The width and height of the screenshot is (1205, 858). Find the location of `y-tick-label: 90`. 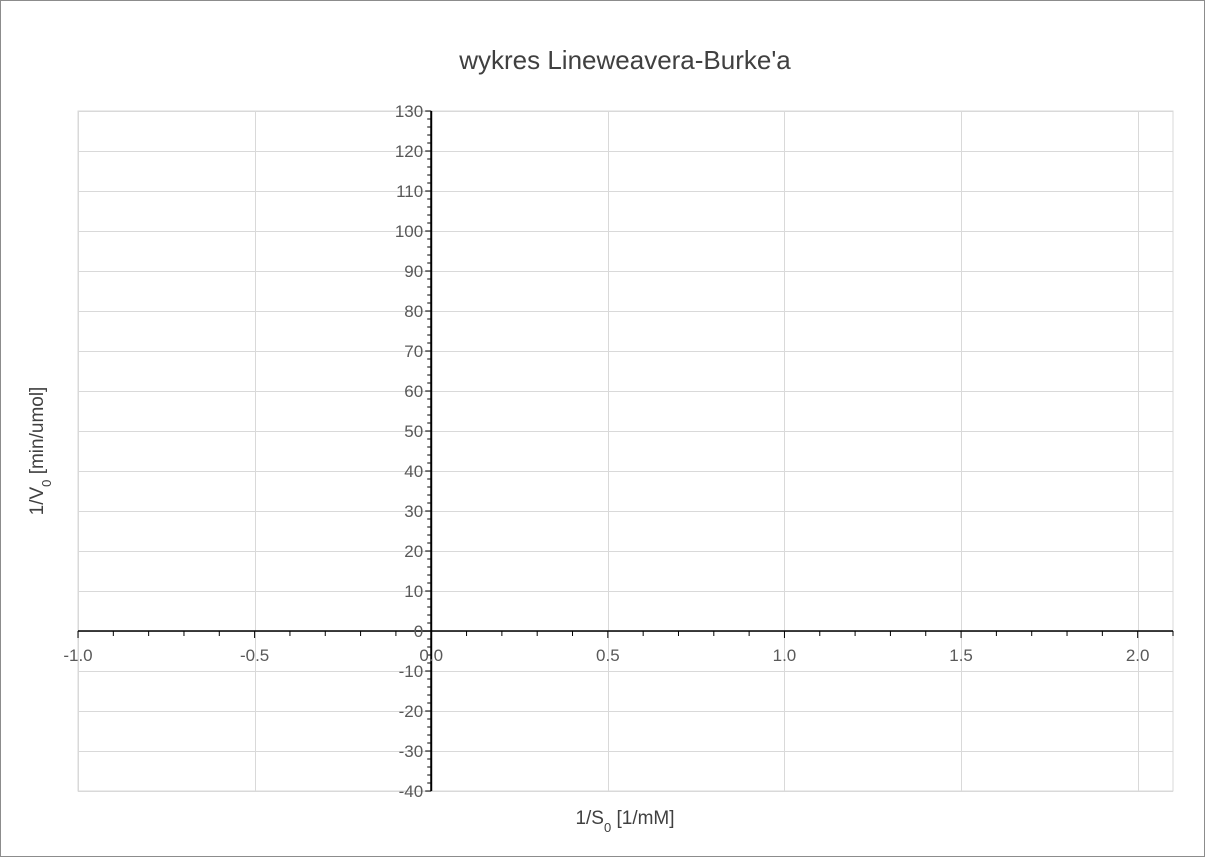

y-tick-label: 90 is located at coordinates (413, 271).